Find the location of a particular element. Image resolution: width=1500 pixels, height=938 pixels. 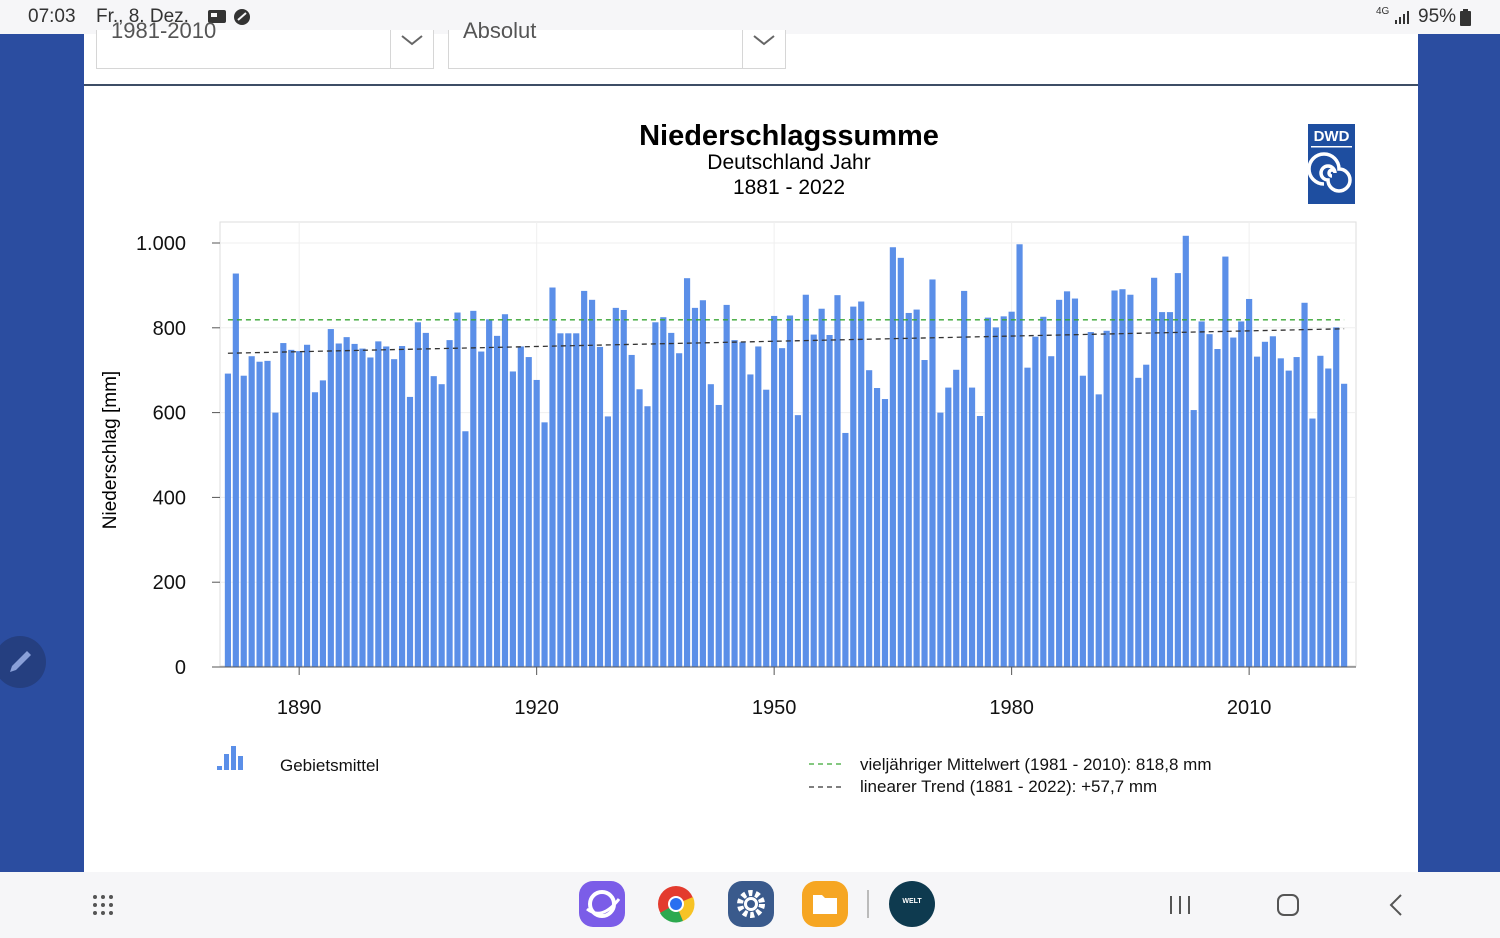

bar-1953 is located at coordinates (797, 541).